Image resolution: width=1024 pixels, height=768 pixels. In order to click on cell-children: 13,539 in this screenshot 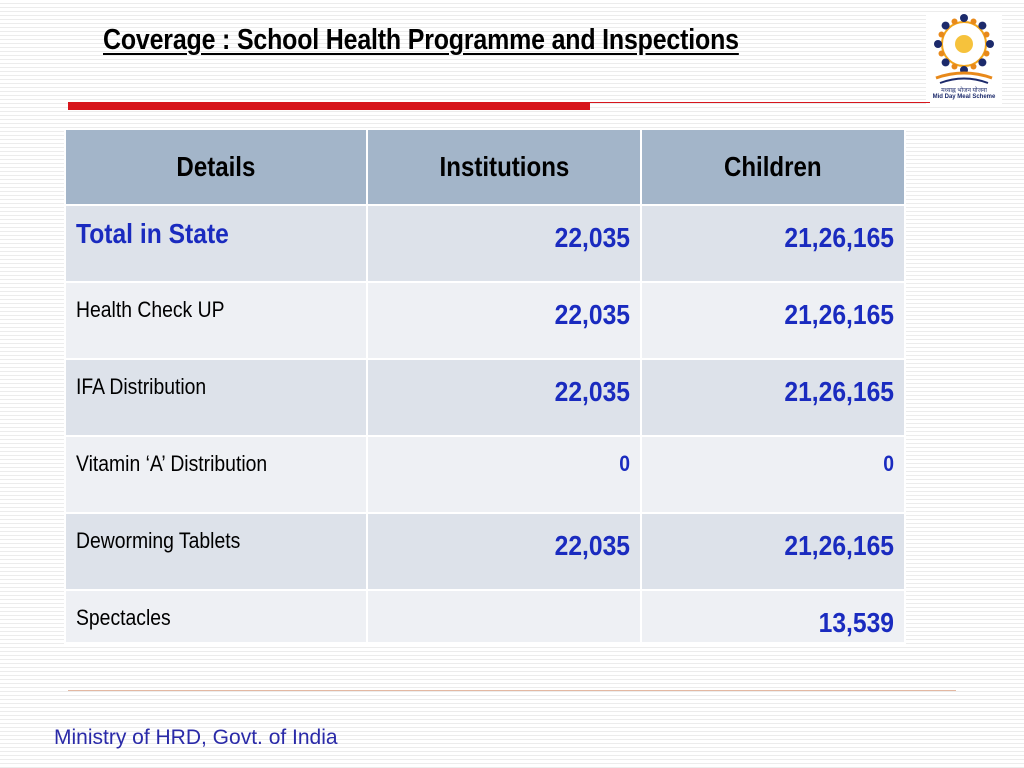, I will do `click(856, 622)`.